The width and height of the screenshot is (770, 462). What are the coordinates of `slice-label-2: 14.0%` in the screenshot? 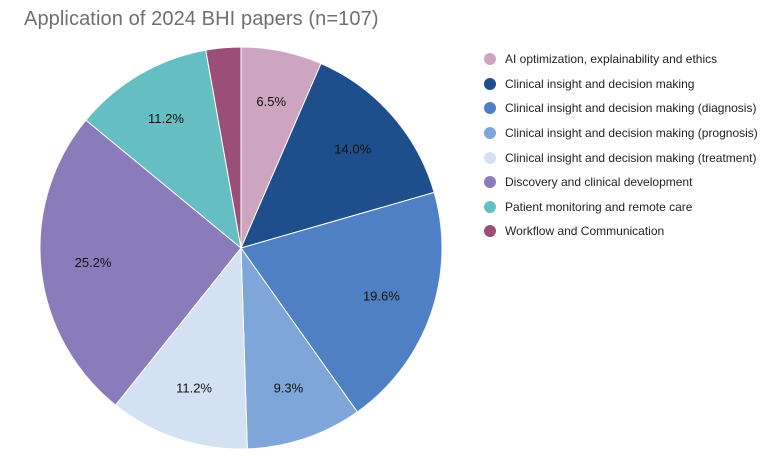 It's located at (352, 148).